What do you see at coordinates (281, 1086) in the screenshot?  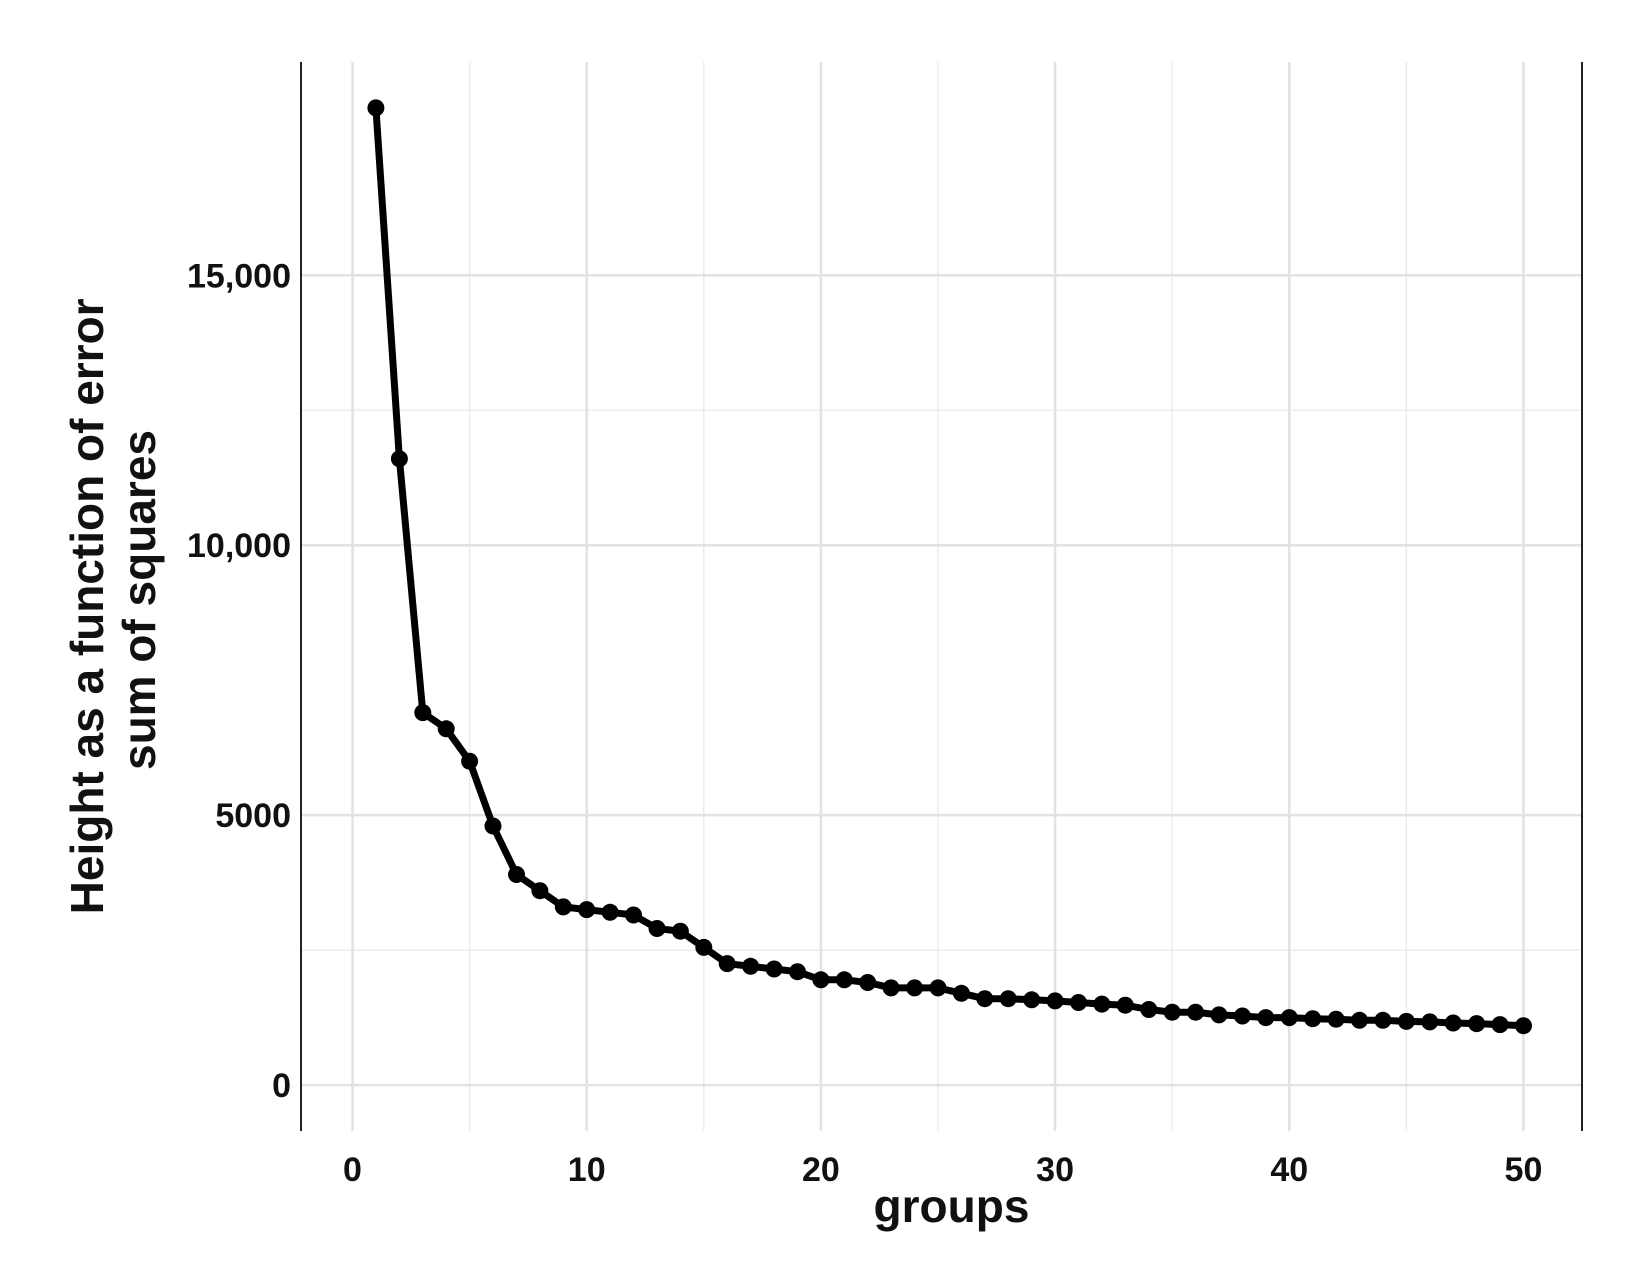 I see `y-tick-label: 0` at bounding box center [281, 1086].